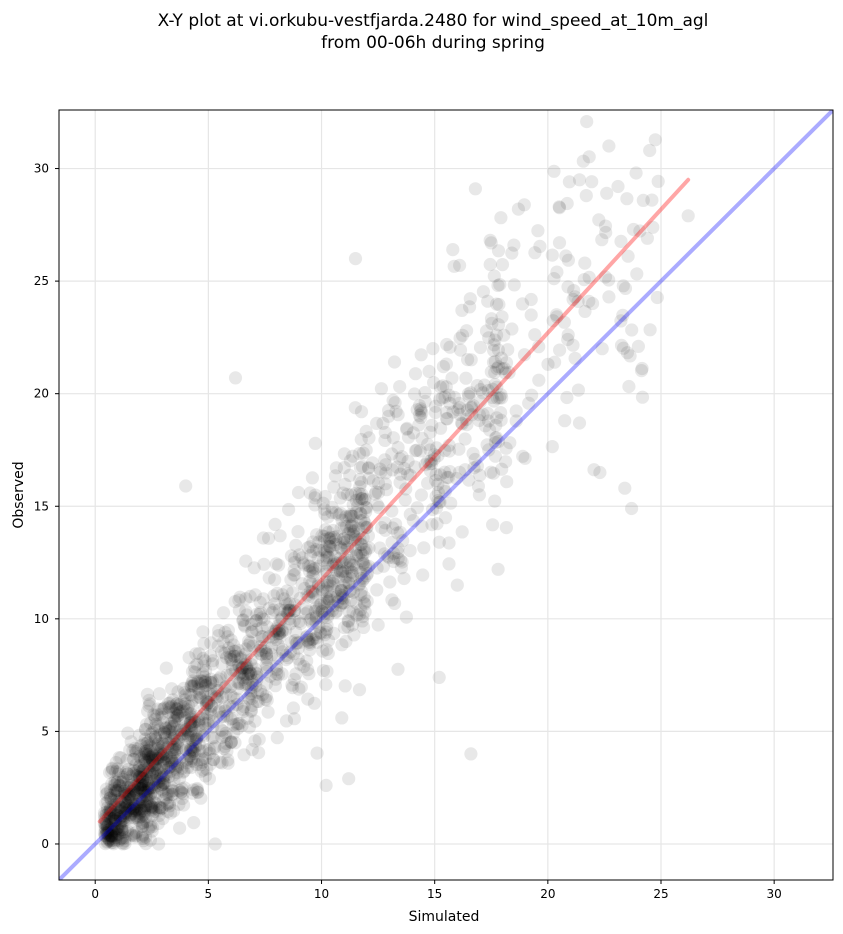 The width and height of the screenshot is (843, 934). What do you see at coordinates (41, 281) in the screenshot?
I see `y-tick-label: 25` at bounding box center [41, 281].